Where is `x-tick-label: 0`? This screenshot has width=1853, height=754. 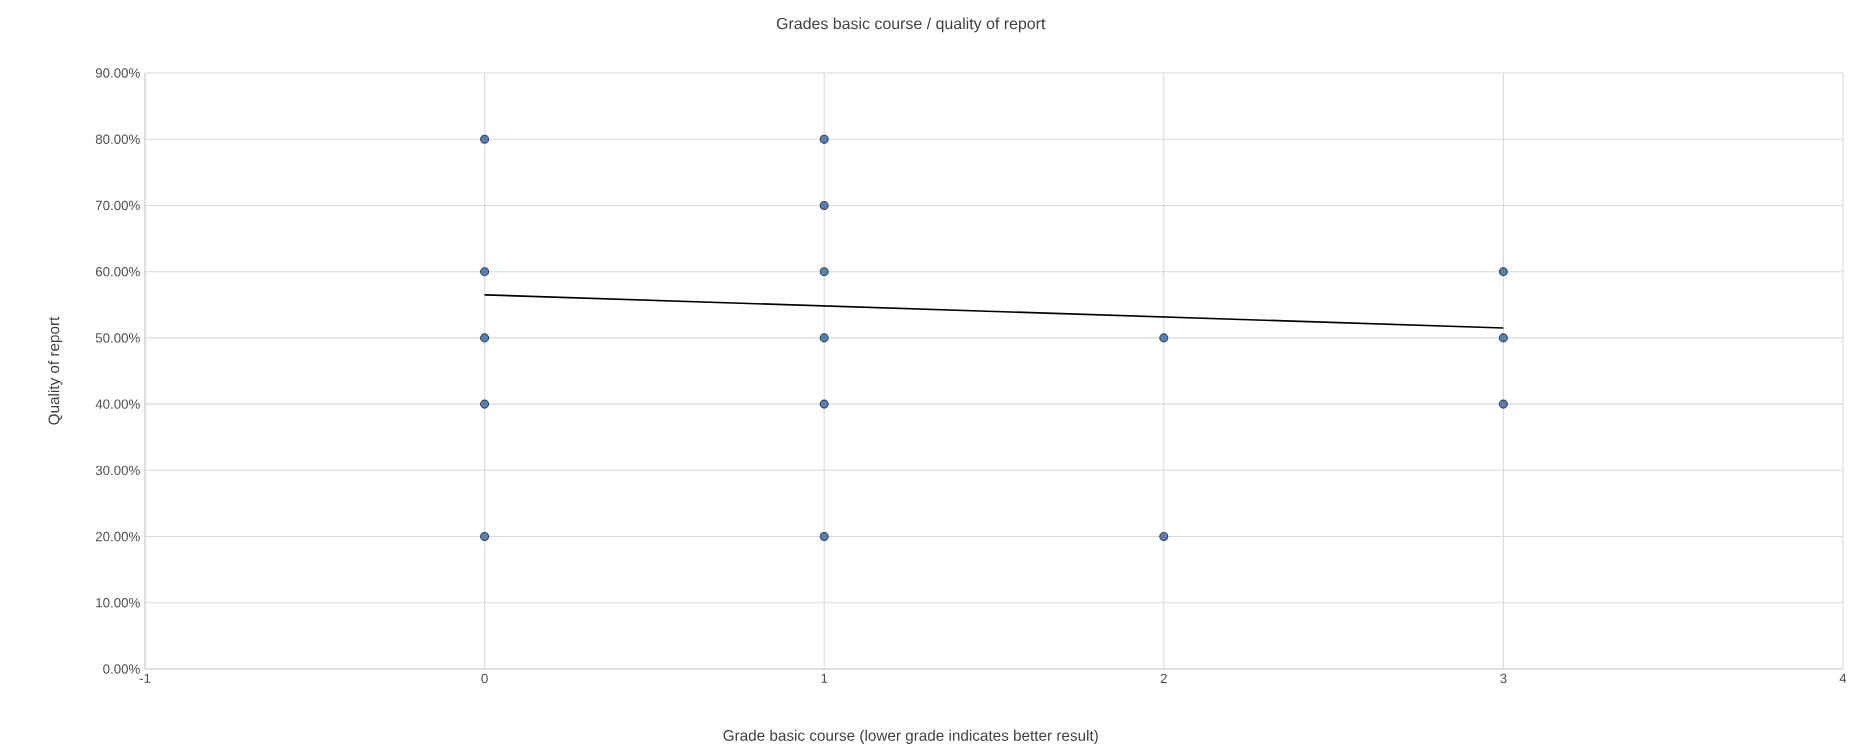 x-tick-label: 0 is located at coordinates (484, 678).